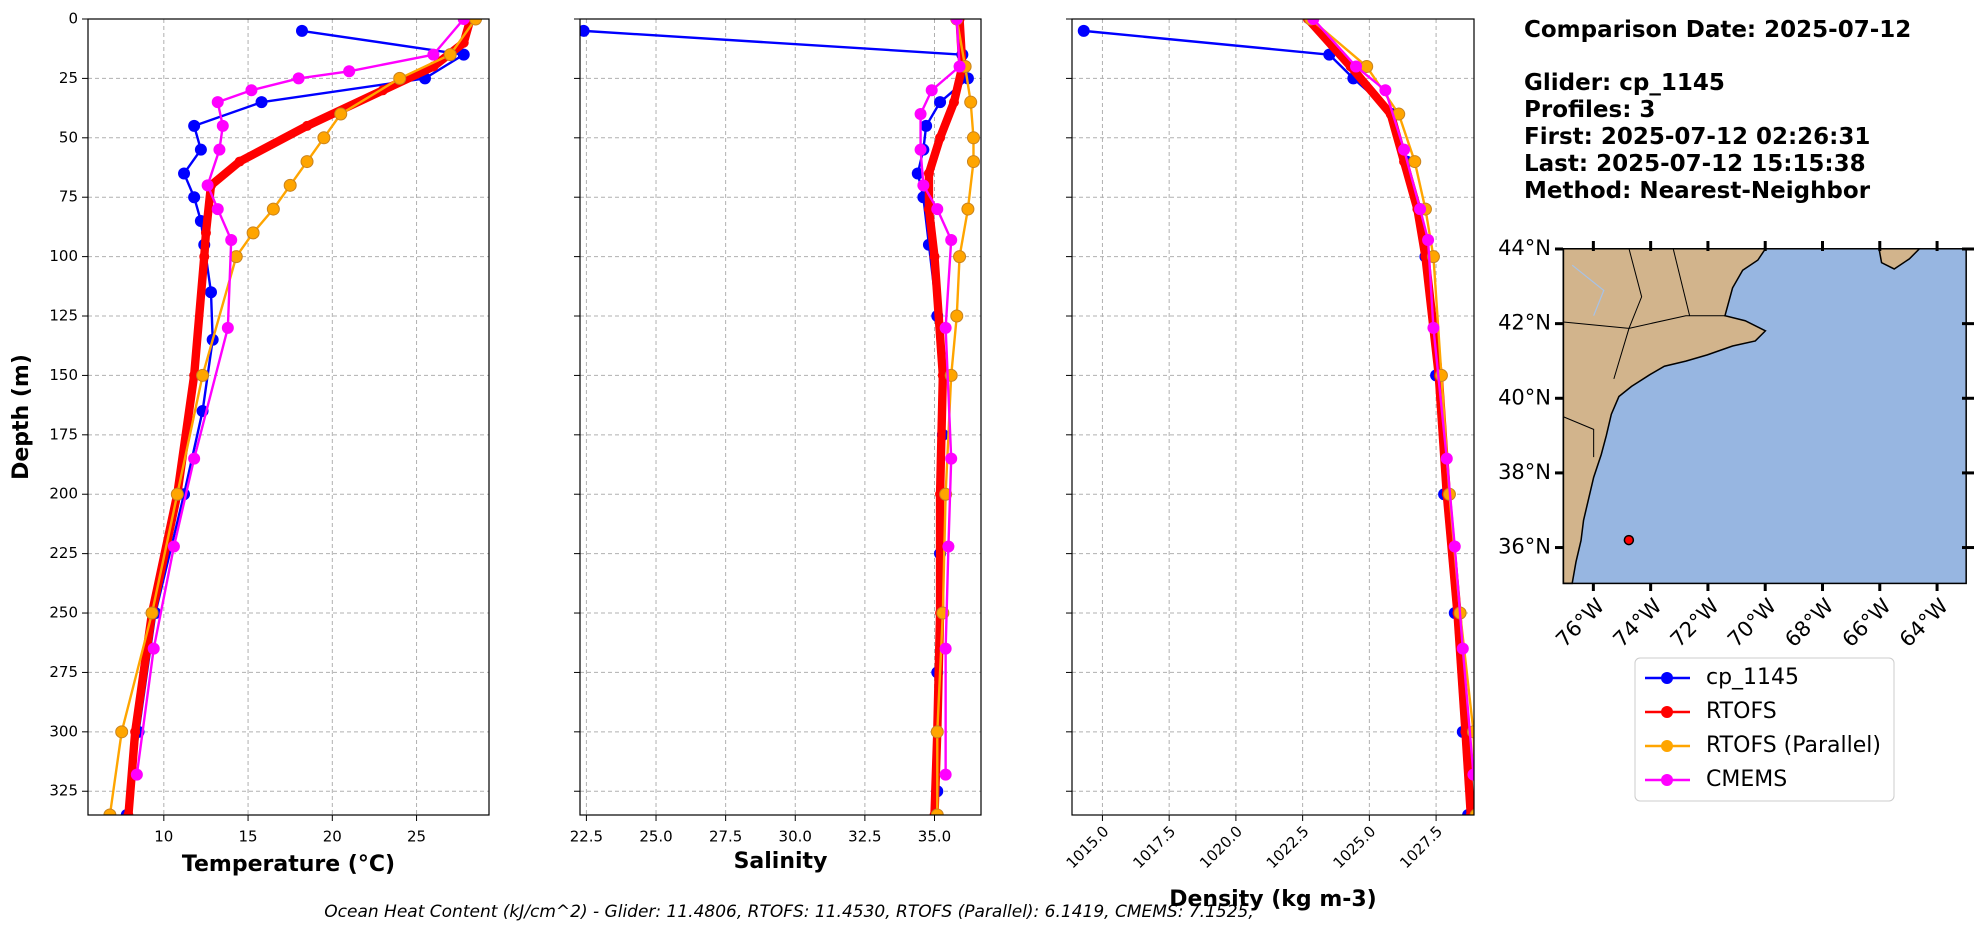  What do you see at coordinates (63, 434) in the screenshot?
I see `y-tick-label: 175` at bounding box center [63, 434].